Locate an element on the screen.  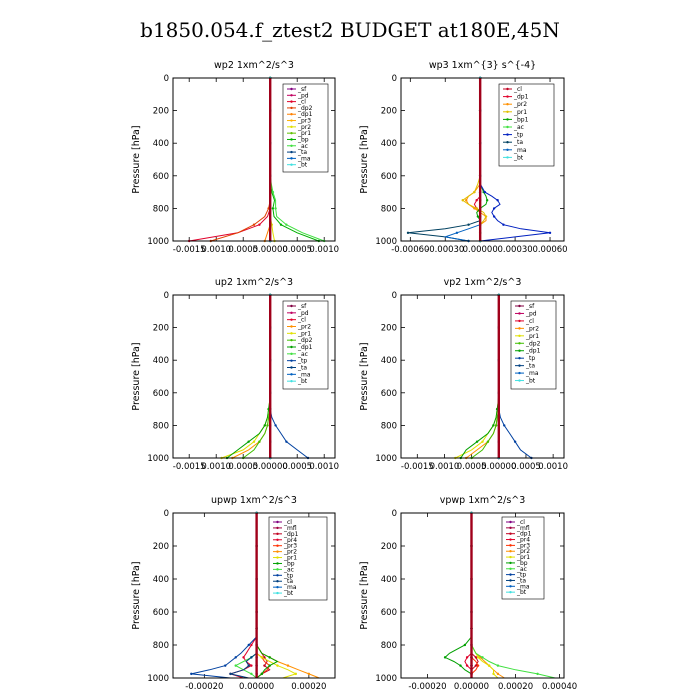
series-line-pr1 is located at coordinates (477, 377).